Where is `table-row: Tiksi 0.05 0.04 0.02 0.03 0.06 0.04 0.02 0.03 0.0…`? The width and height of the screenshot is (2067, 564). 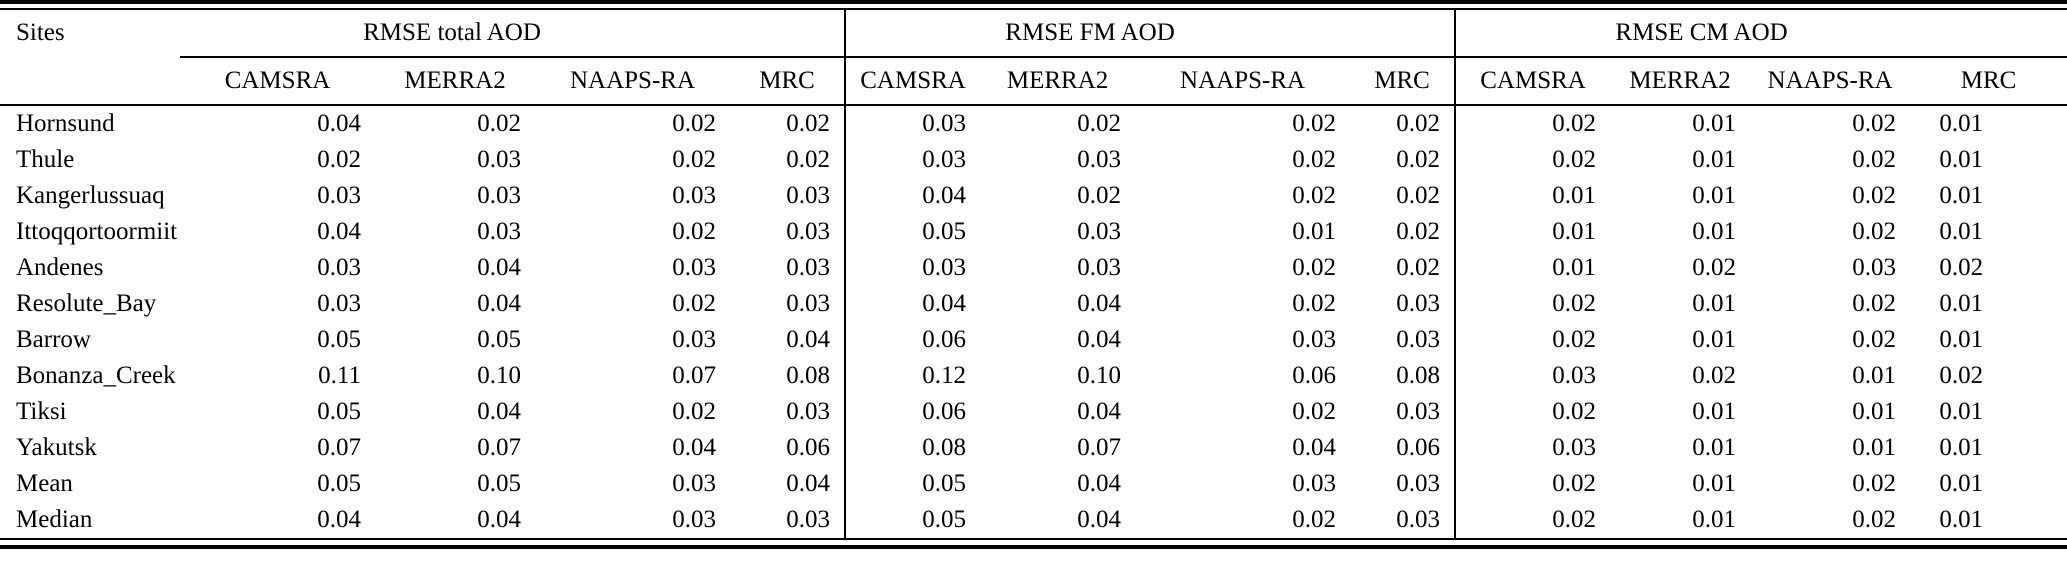 table-row: Tiksi 0.05 0.04 0.02 0.03 0.06 0.04 0.02 0.03 0.0… is located at coordinates (1033, 412).